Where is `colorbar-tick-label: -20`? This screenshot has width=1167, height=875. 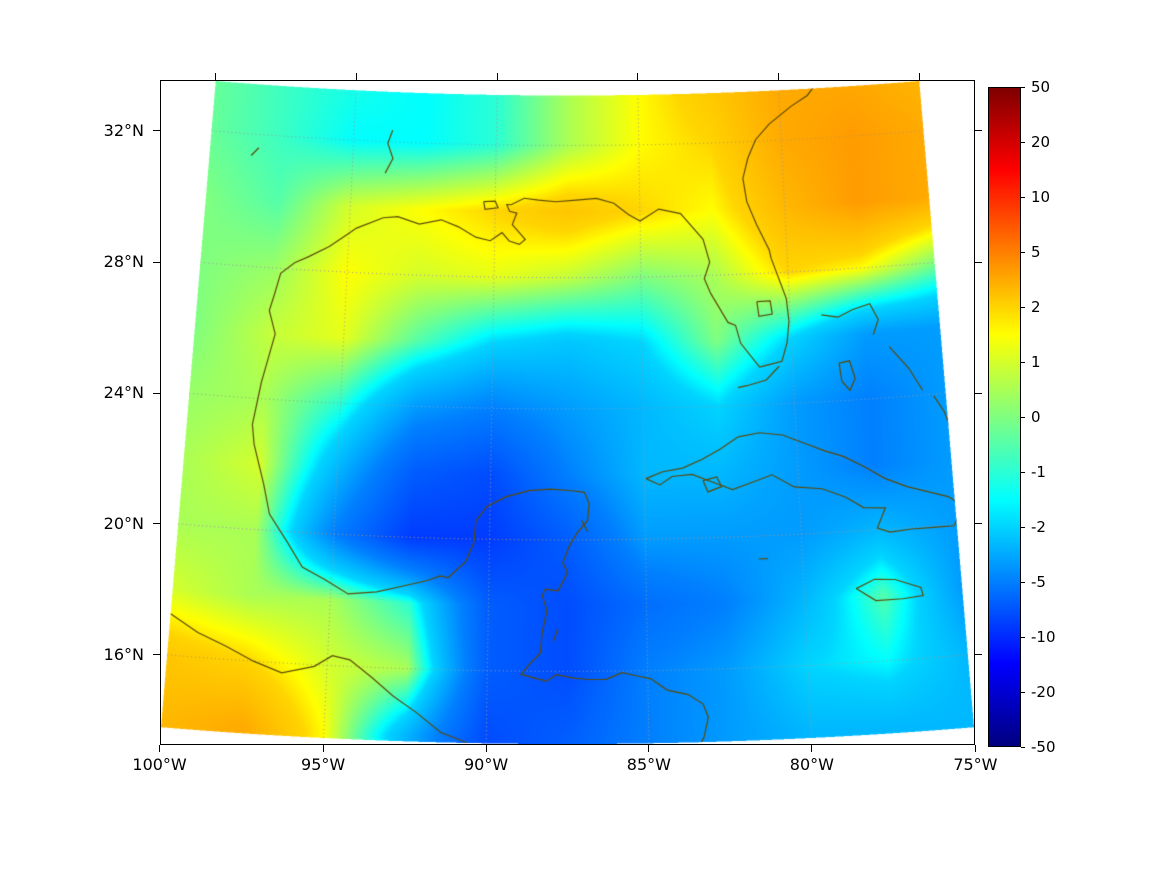
colorbar-tick-label: -20 is located at coordinates (1043, 692).